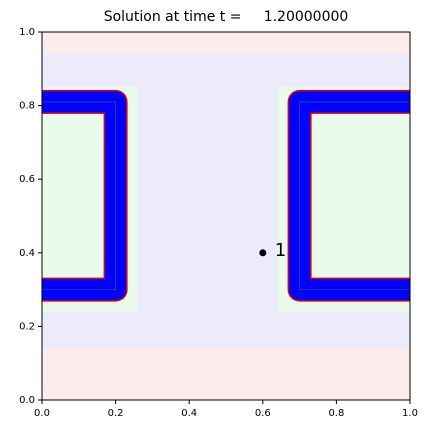  Describe the element at coordinates (27, 400) in the screenshot. I see `y-tick-label: 0.0` at that location.